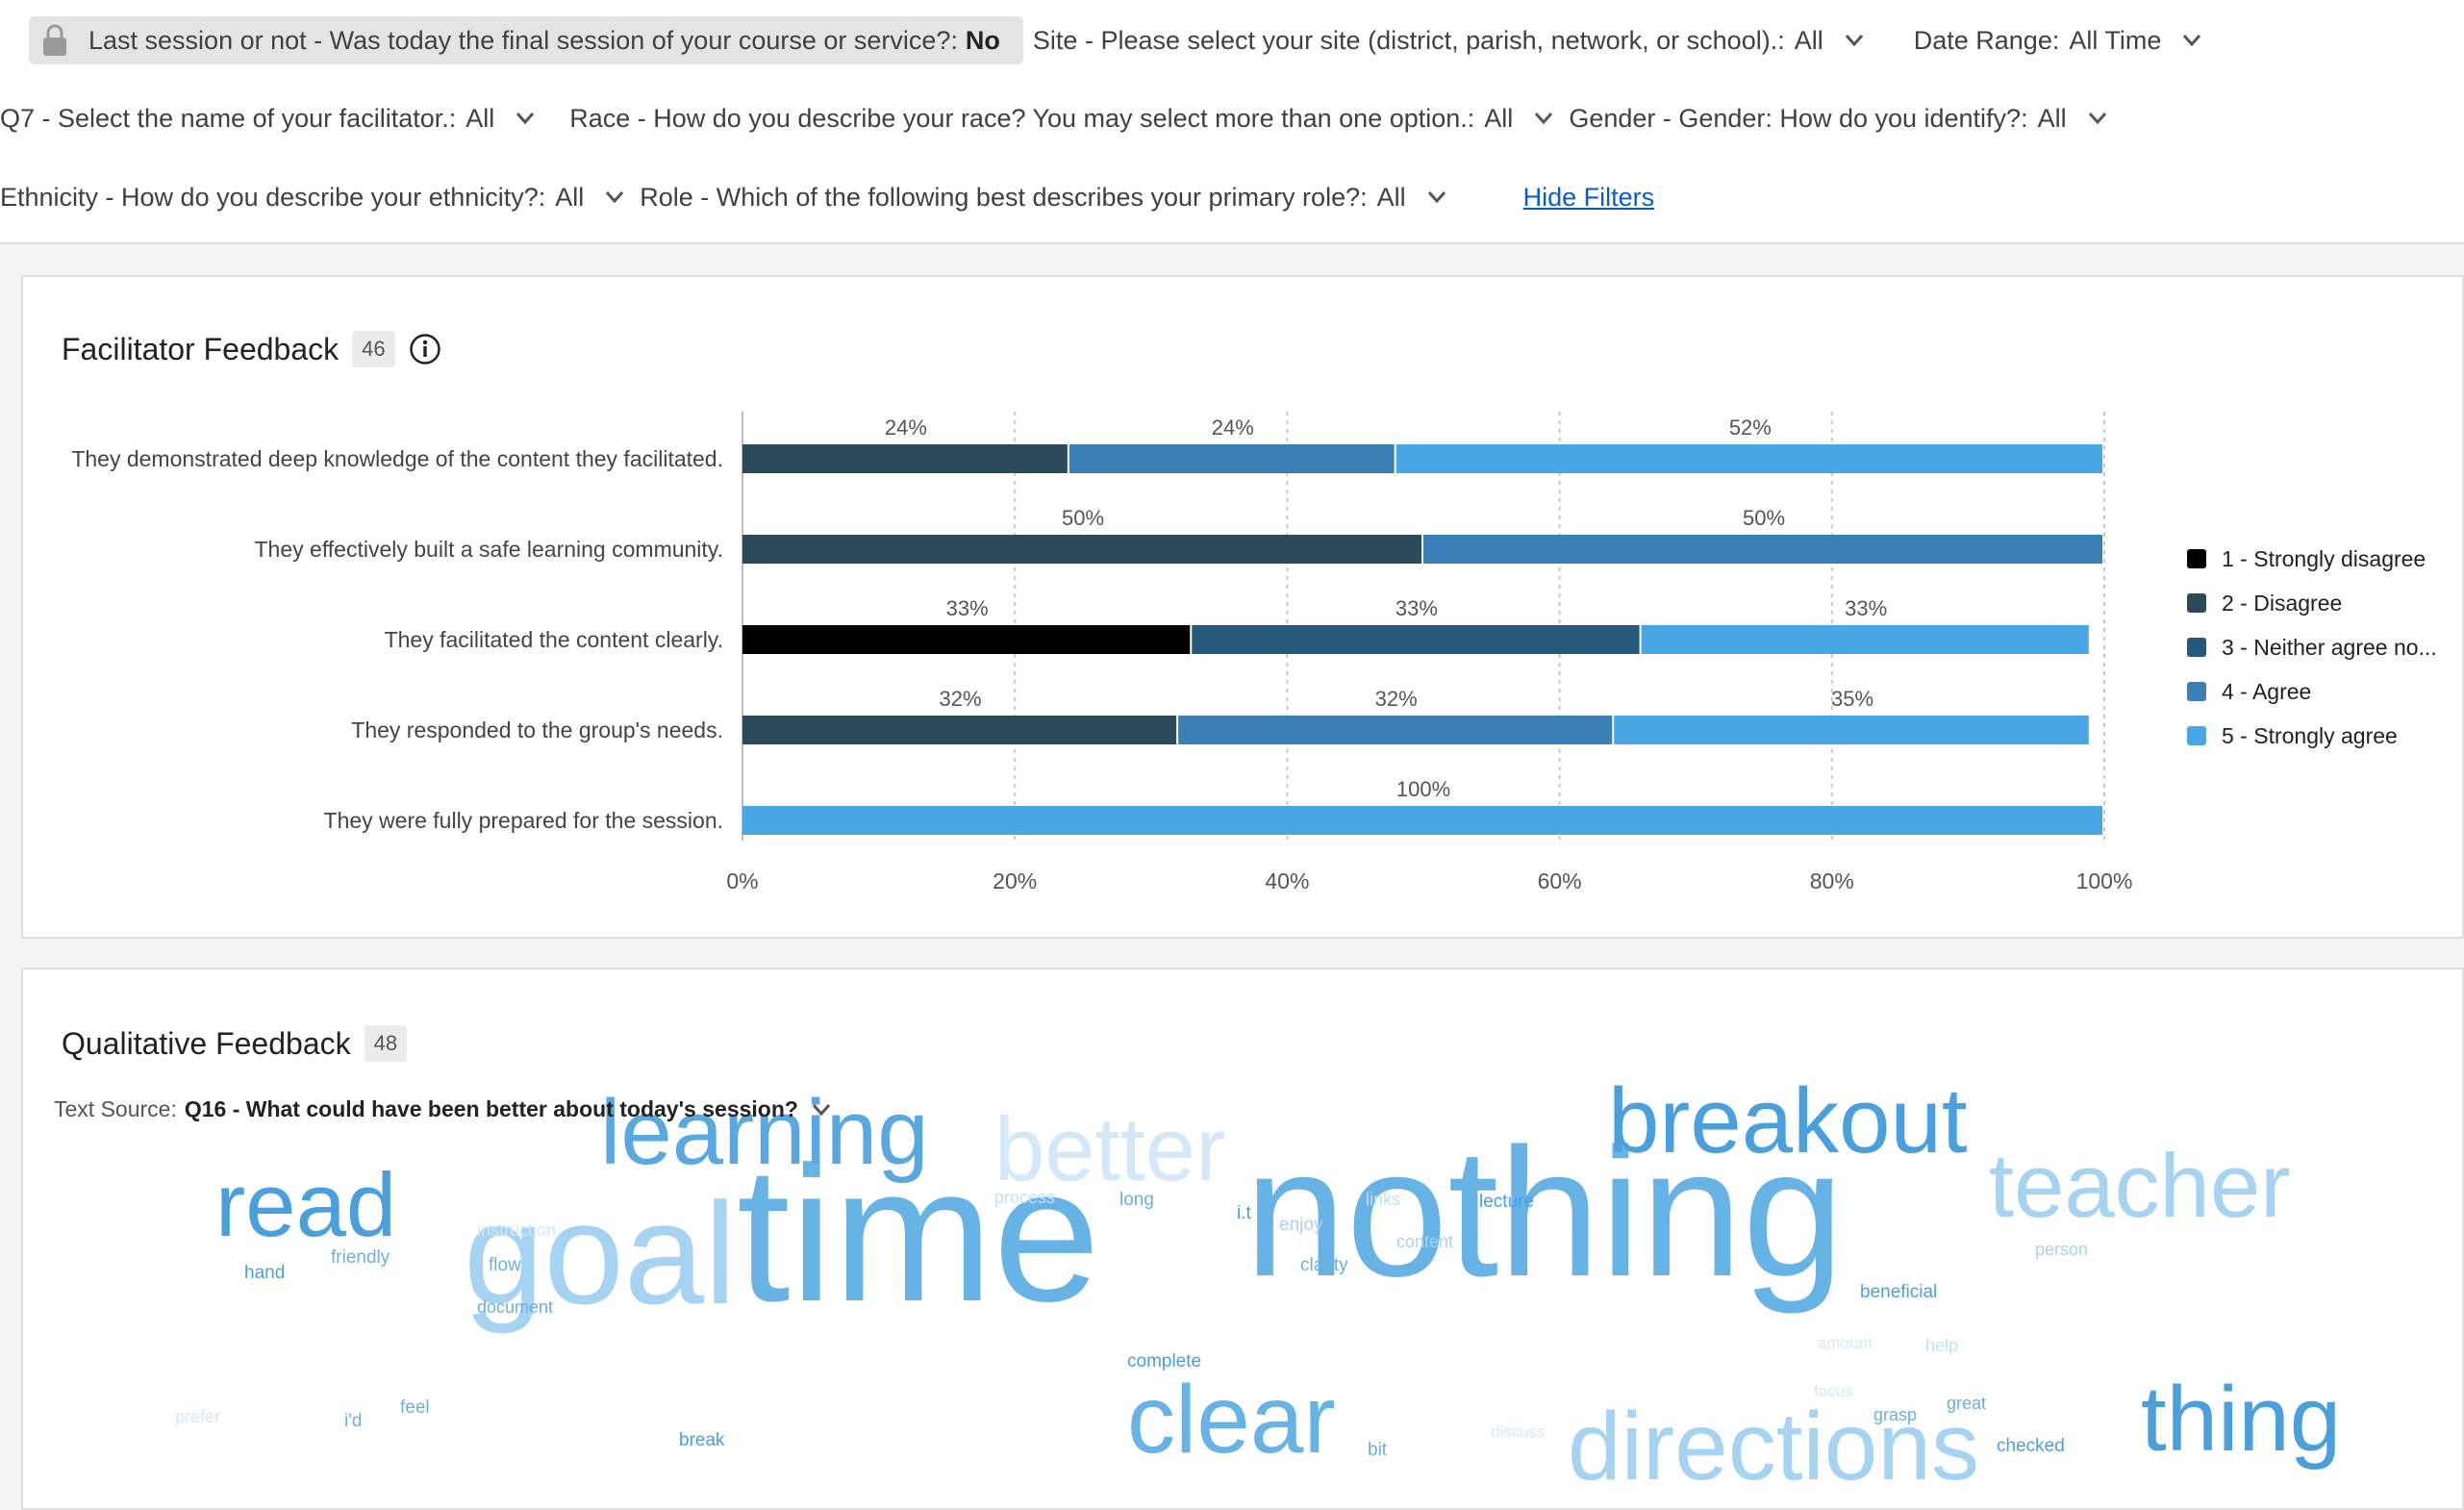  I want to click on word-cloud-word: discuss, so click(1518, 1431).